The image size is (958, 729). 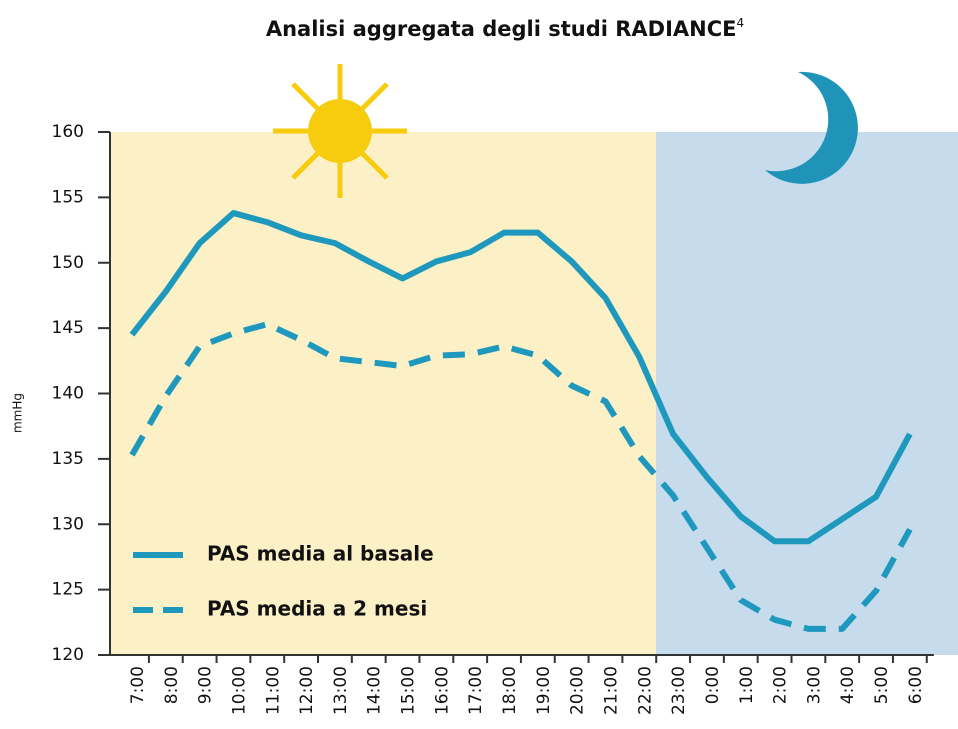 What do you see at coordinates (442, 690) in the screenshot?
I see `x-tick-label: 16:00` at bounding box center [442, 690].